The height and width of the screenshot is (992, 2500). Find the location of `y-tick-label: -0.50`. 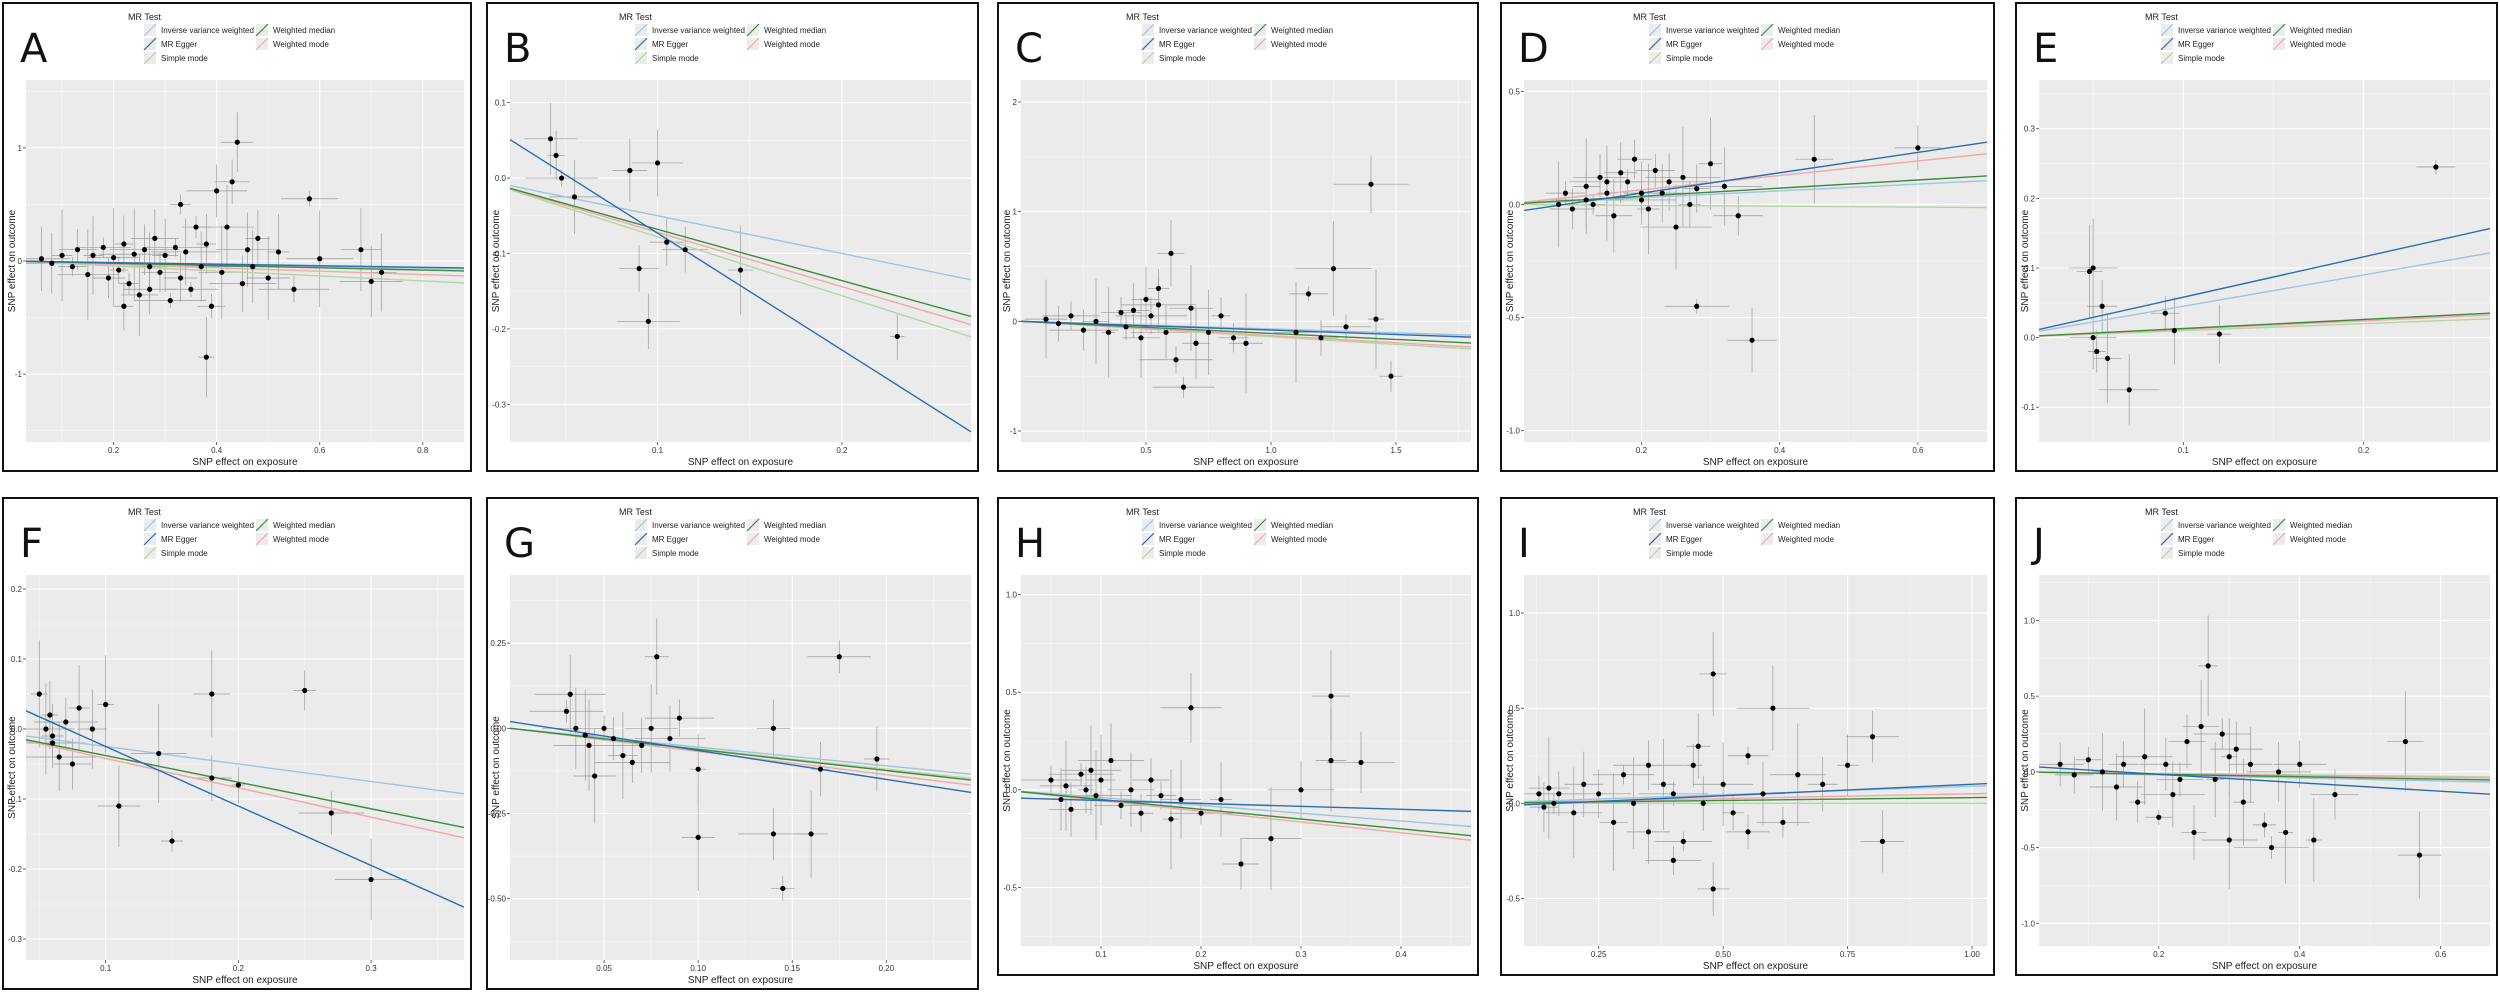

y-tick-label: -0.50 is located at coordinates (497, 899).